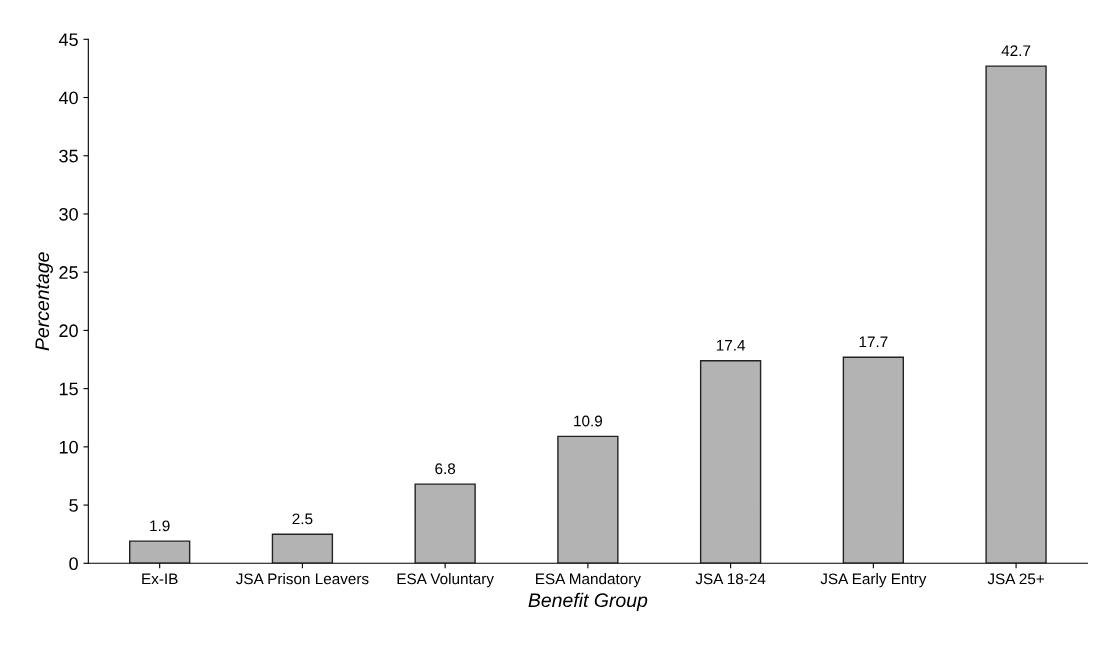  I want to click on data-label: 2.5, so click(302, 519).